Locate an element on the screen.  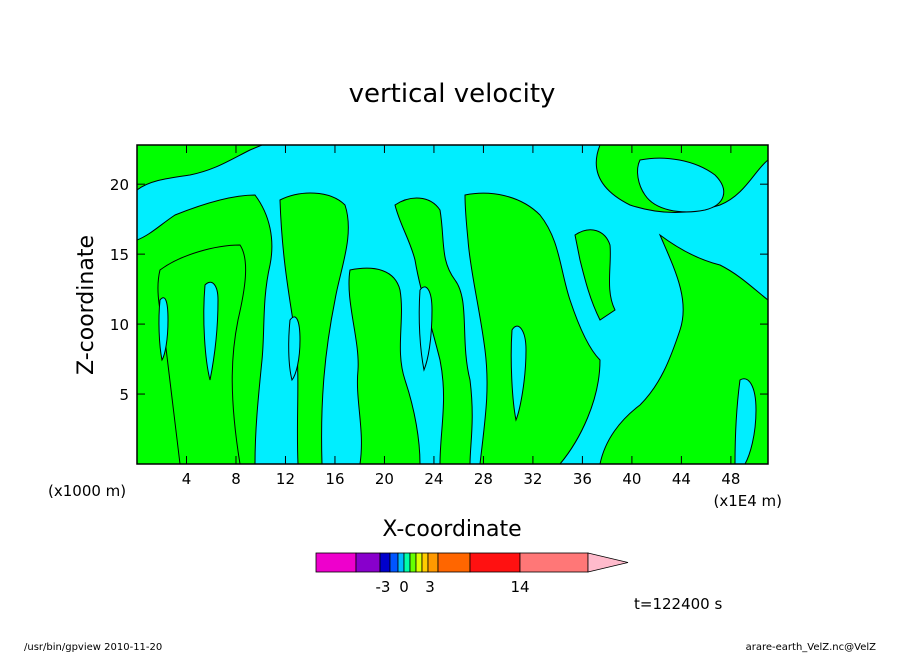
y-tick-label: 20 is located at coordinates (119, 185).